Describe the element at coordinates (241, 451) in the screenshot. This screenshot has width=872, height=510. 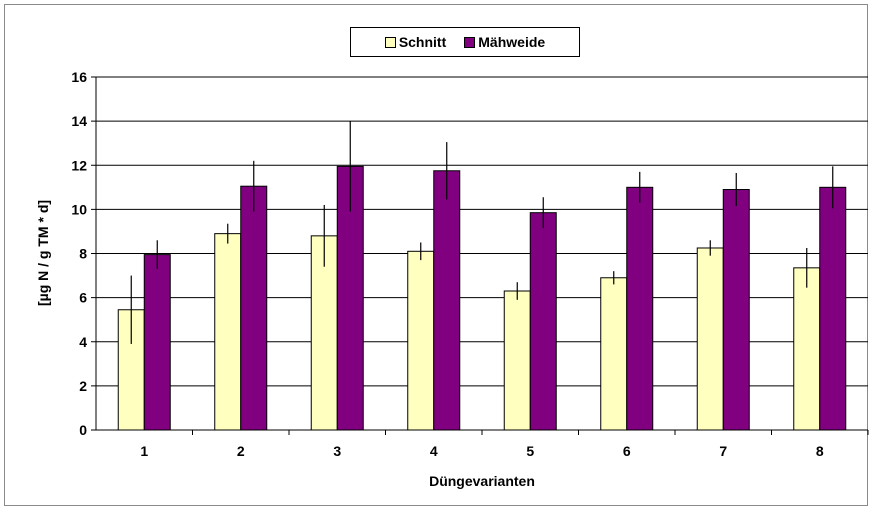
I see `x-tick-label: 2` at that location.